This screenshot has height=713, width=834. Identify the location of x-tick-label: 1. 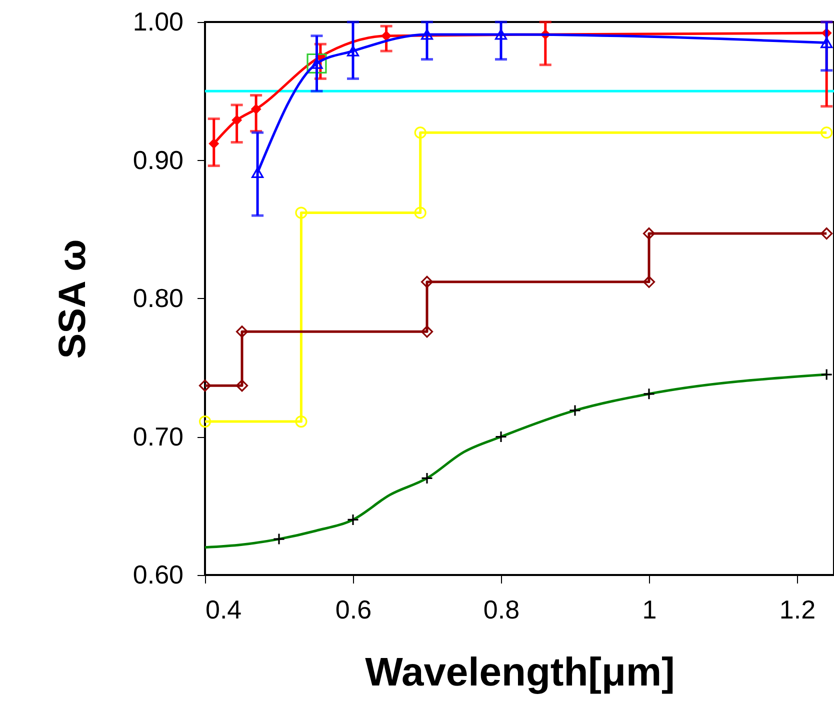
(649, 609).